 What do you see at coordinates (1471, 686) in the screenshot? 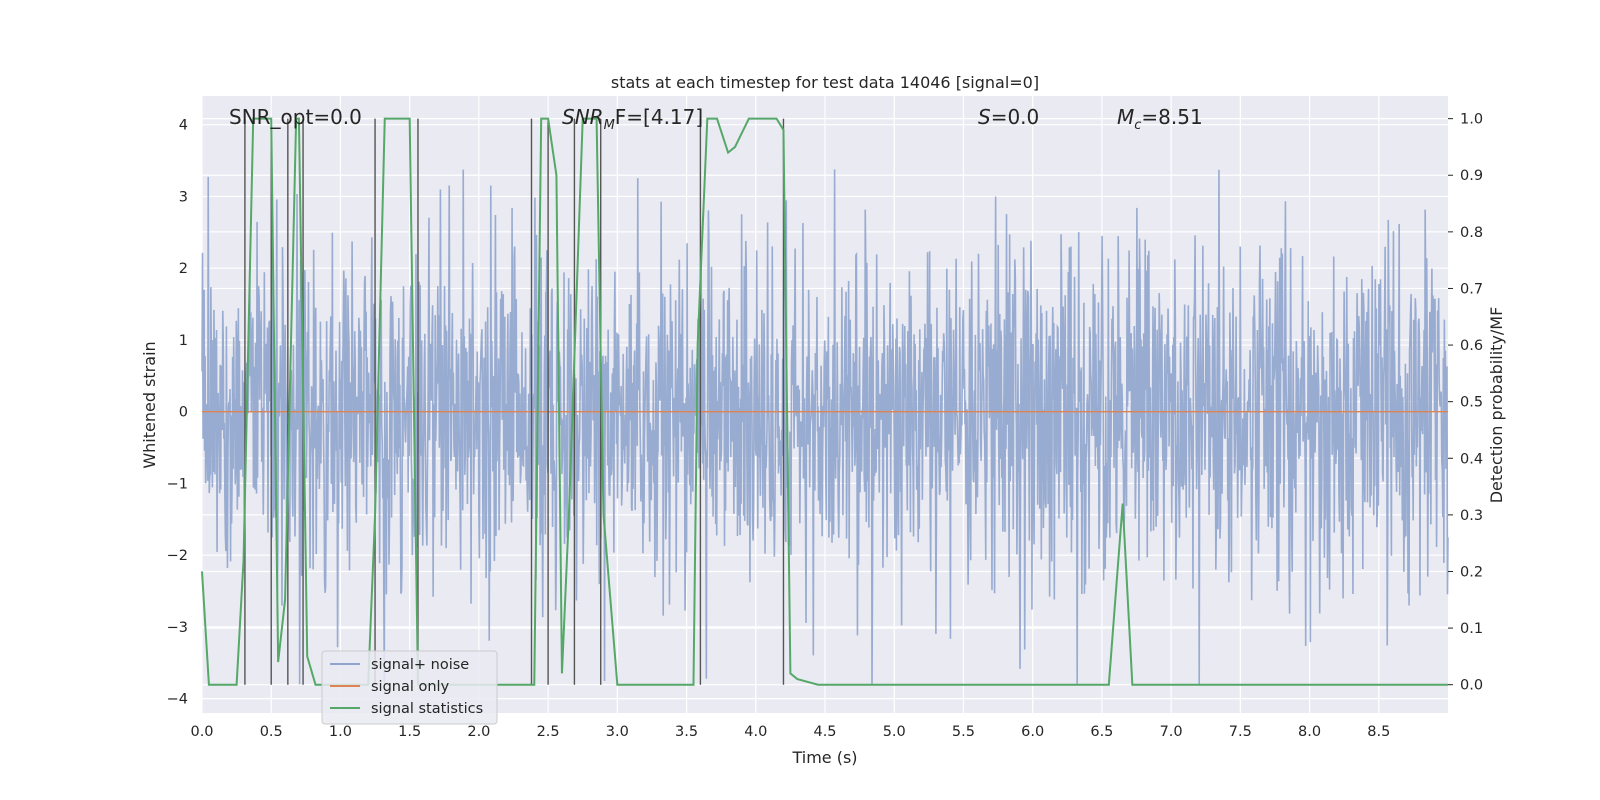
I see `y-right-tick-label: 0.0` at bounding box center [1471, 686].